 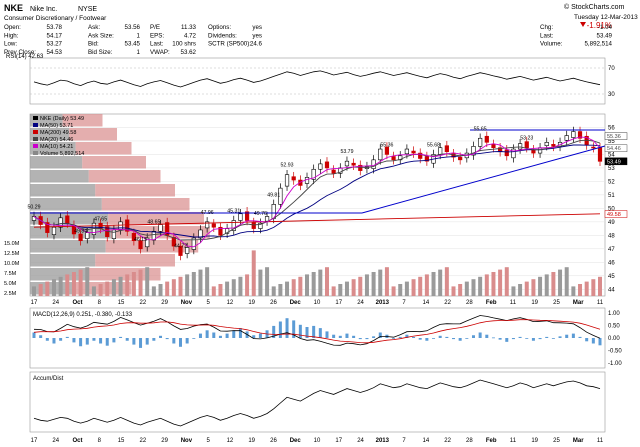 What do you see at coordinates (611, 209) in the screenshot?
I see `price-axis: 56 55 54 53 52 51 50 49 48 47 46 45 44` at bounding box center [611, 209].